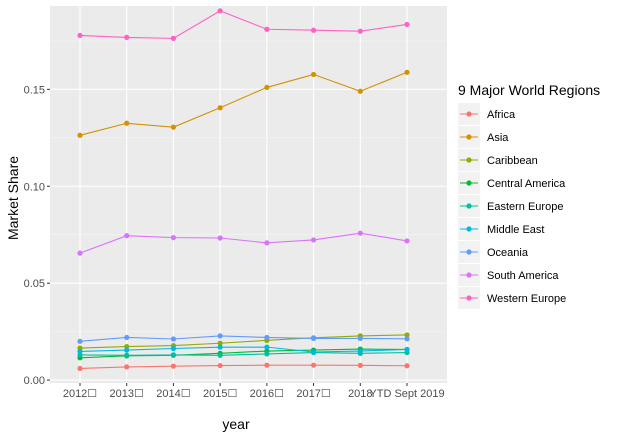 The image size is (621, 439). I want to click on legend-item: Middle East, so click(501, 229).